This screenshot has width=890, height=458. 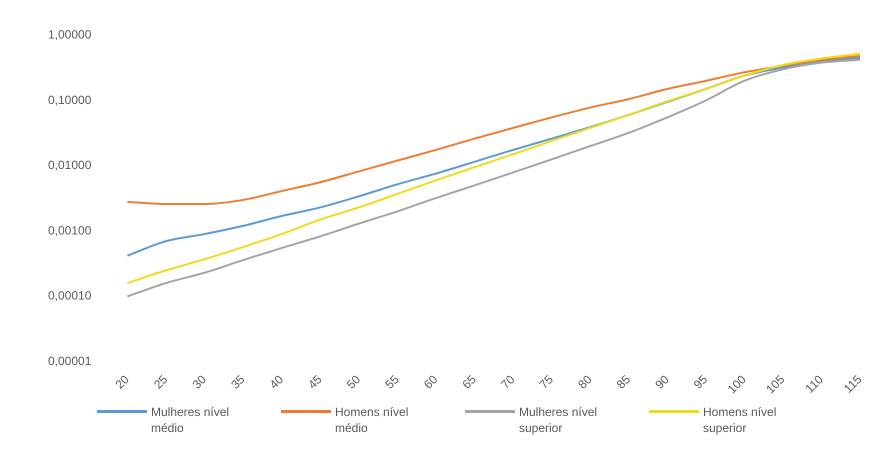 I want to click on x-tick-label: 110, so click(x=814, y=384).